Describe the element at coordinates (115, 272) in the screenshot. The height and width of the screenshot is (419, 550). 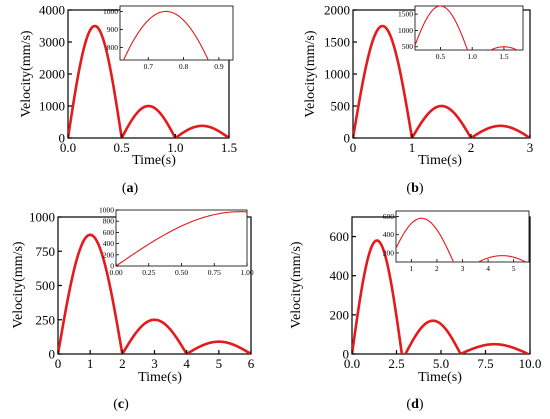
I see `inset-x-tick-label: 0.00` at that location.